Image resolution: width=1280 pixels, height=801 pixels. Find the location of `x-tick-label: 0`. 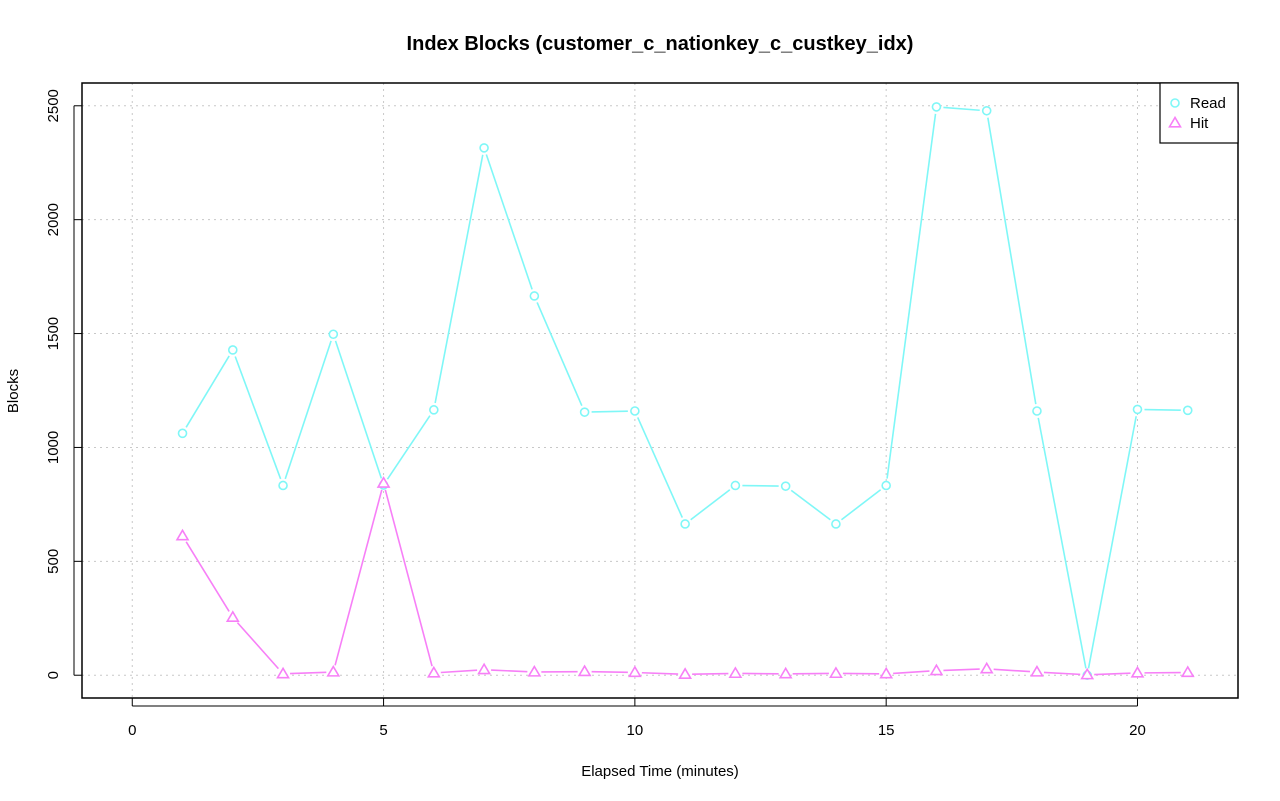

x-tick-label: 0 is located at coordinates (132, 730).